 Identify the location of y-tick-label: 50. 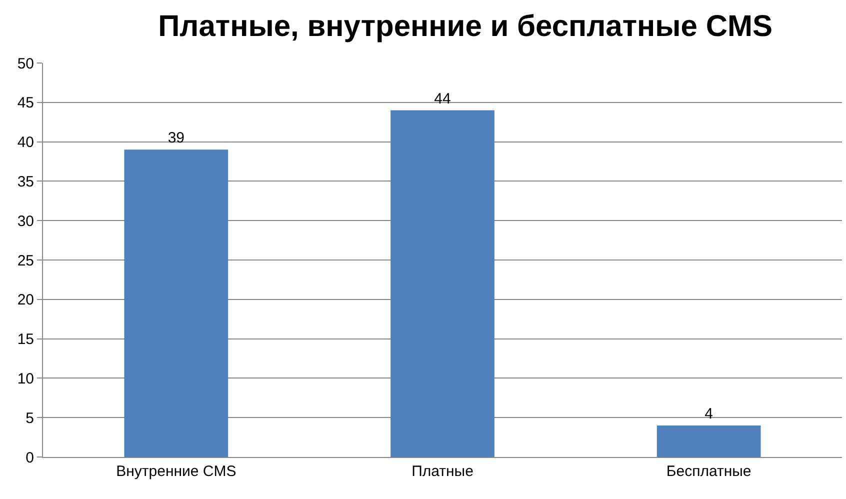
(25, 63).